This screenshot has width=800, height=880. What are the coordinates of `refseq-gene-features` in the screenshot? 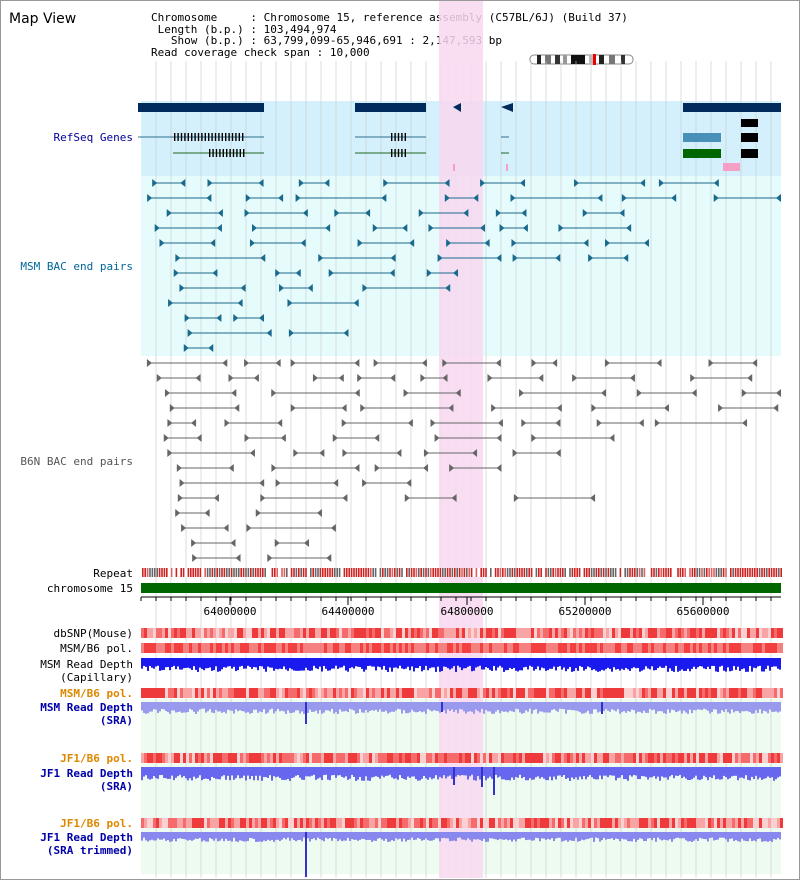 It's located at (459, 137).